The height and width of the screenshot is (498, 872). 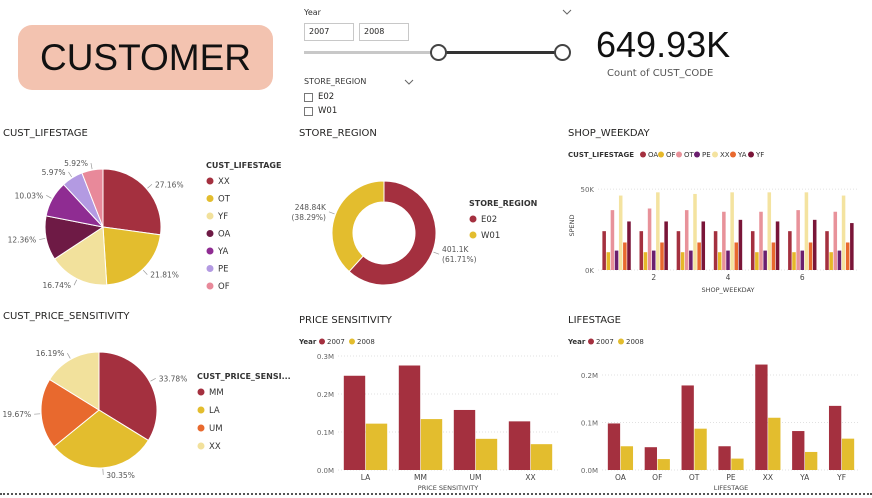 What do you see at coordinates (576, 342) in the screenshot?
I see `legend-title: Year` at bounding box center [576, 342].